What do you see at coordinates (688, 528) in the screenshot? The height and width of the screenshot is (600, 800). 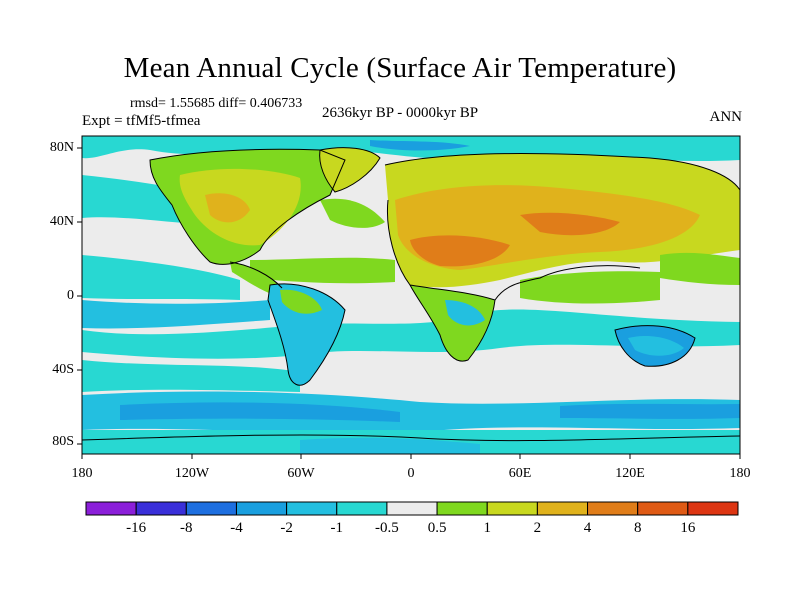 I see `colorbar-label: 16` at bounding box center [688, 528].